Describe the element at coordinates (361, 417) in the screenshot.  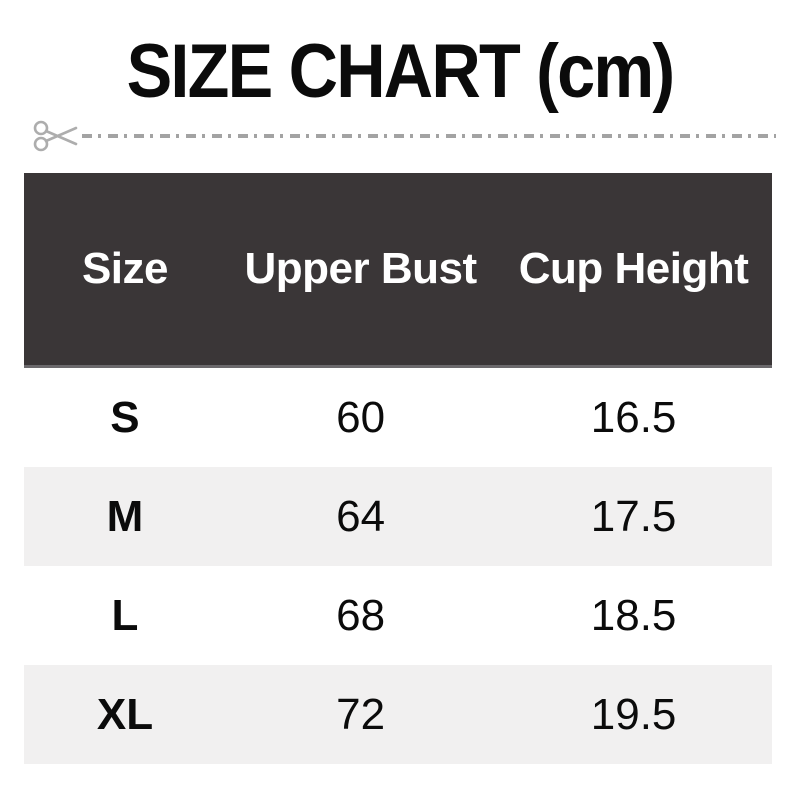
I see `upper-bust-value: 60` at that location.